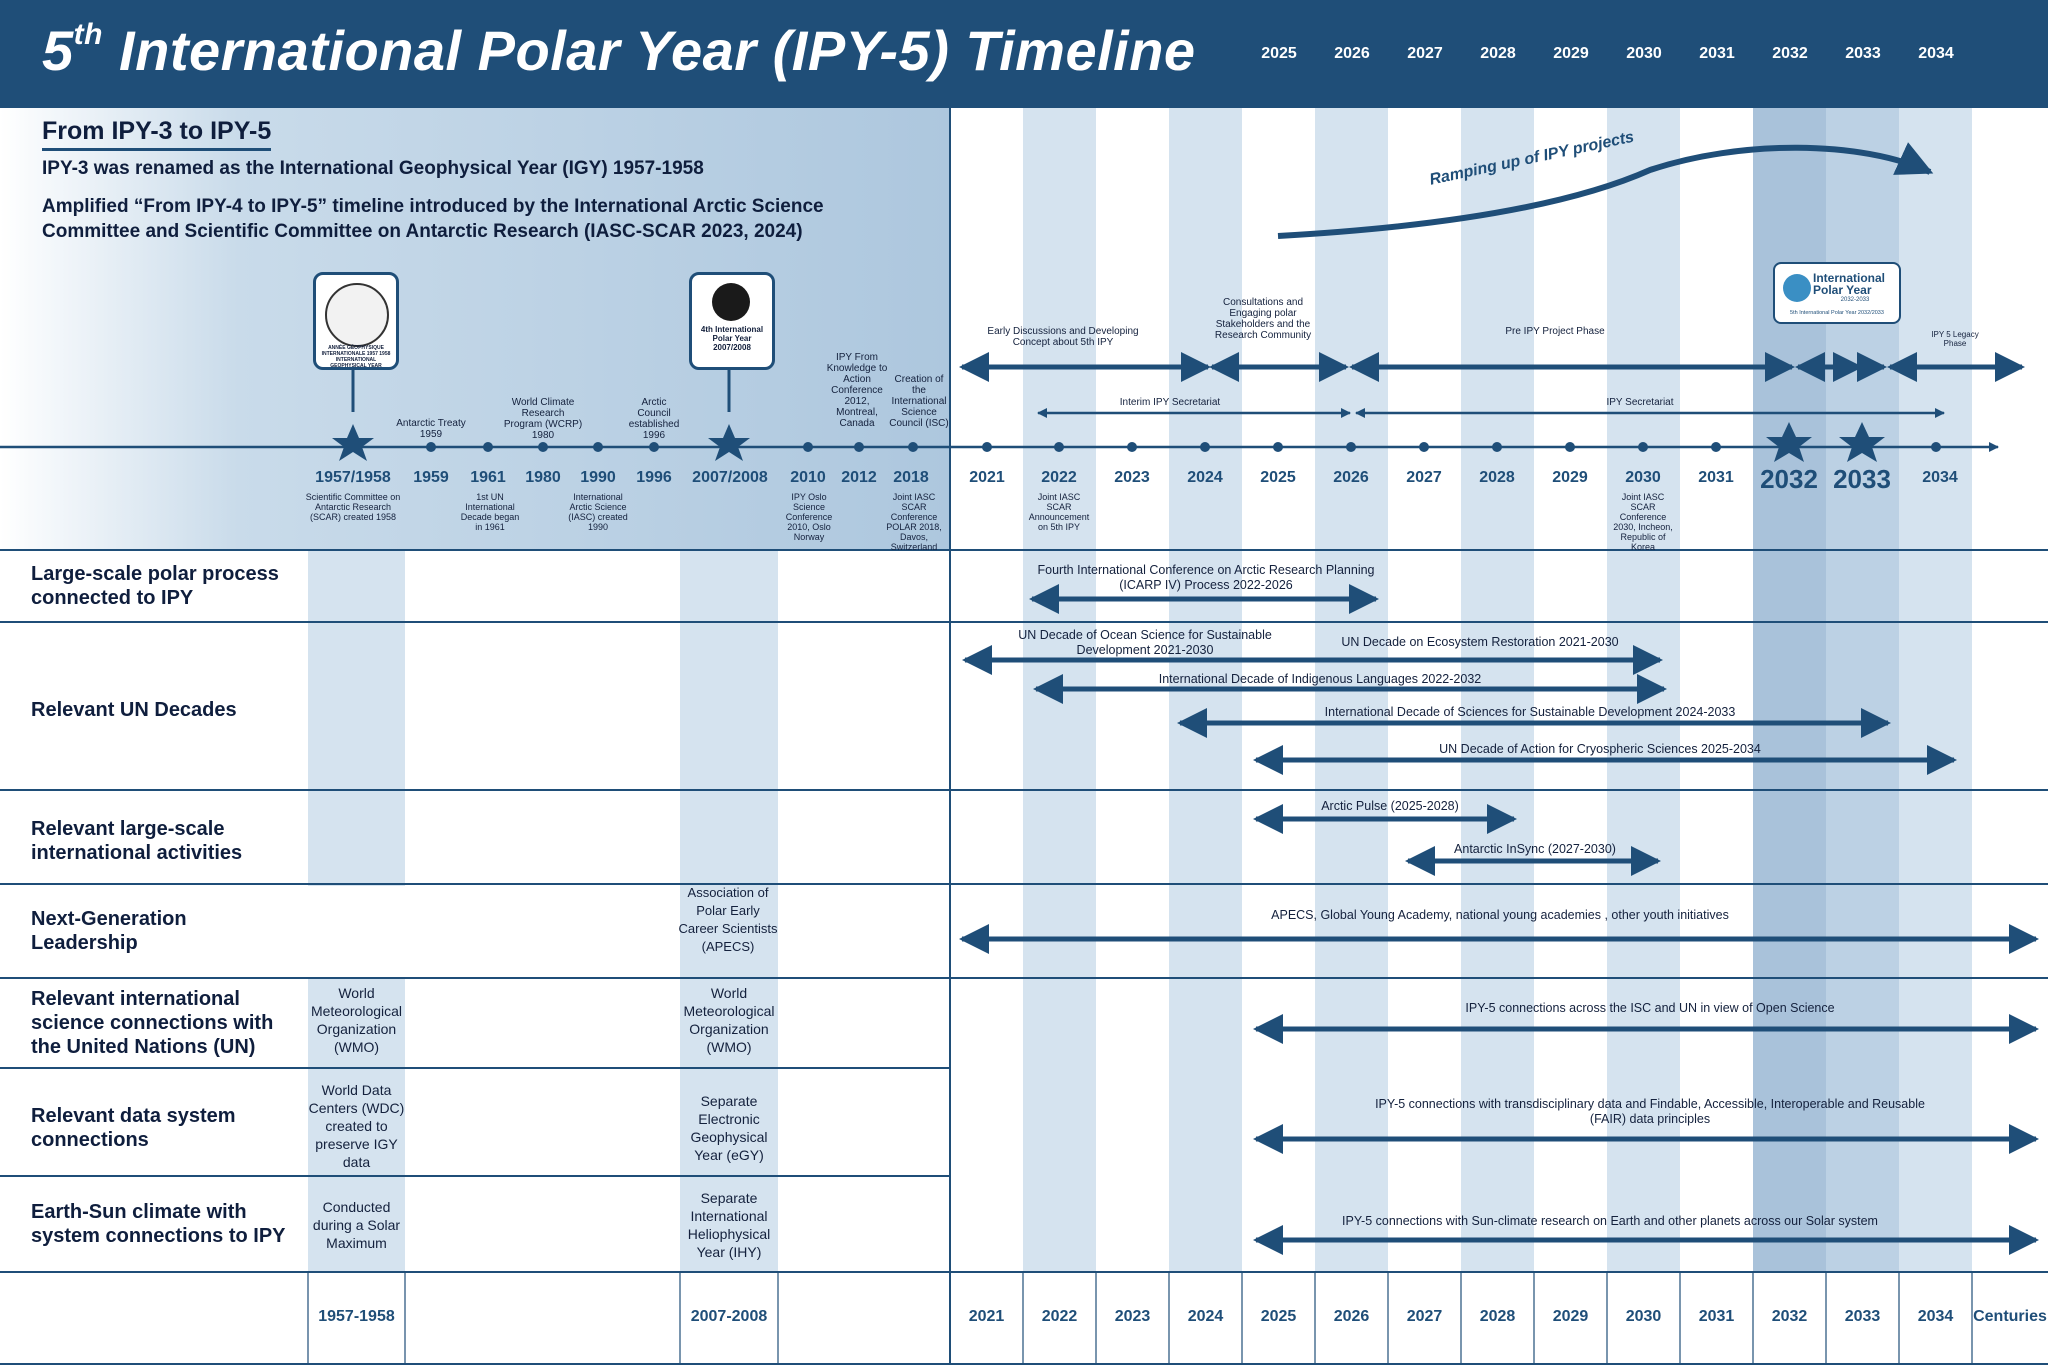 The height and width of the screenshot is (1366, 2048). Describe the element at coordinates (1935, 1316) in the screenshot. I see `footer-year: 2034` at that location.